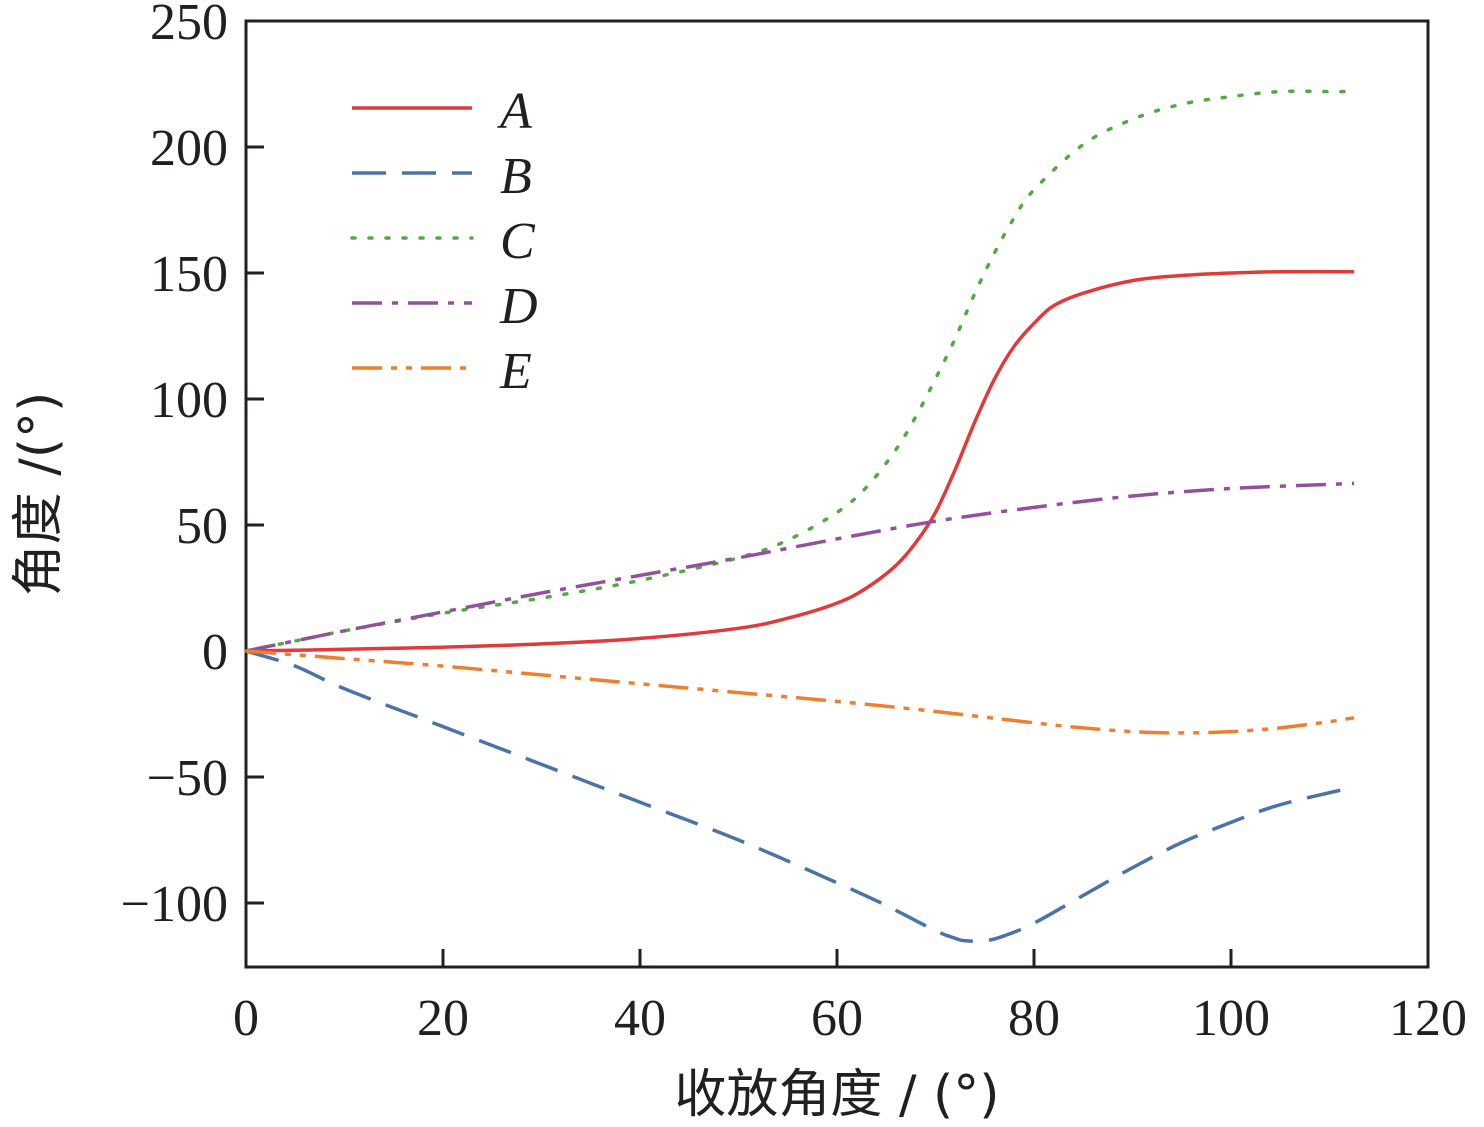 This screenshot has height=1127, width=1484. What do you see at coordinates (202, 526) in the screenshot?
I see `y-tick-label: 50` at bounding box center [202, 526].